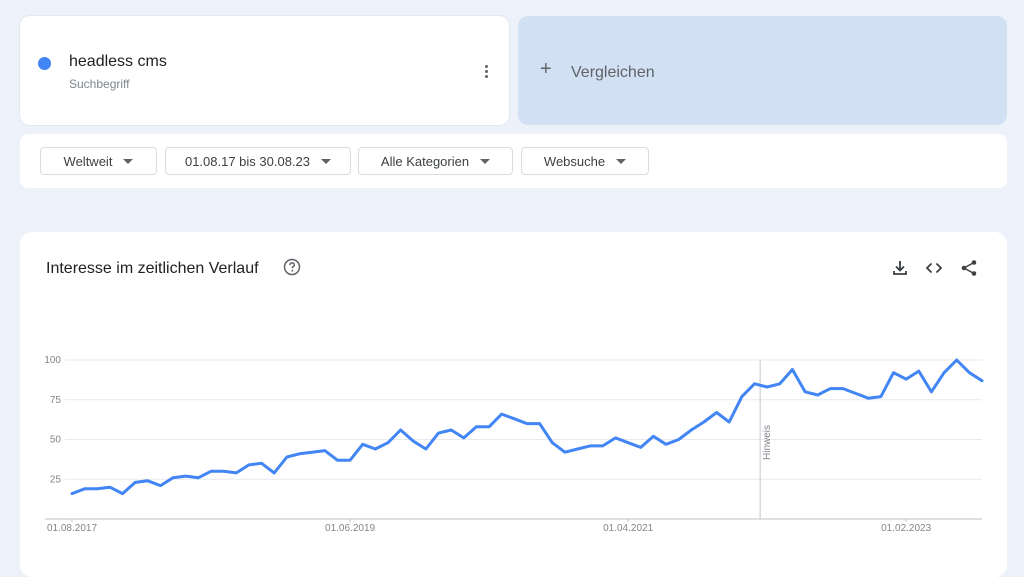 This screenshot has width=1024, height=577. What do you see at coordinates (762, 70) in the screenshot?
I see `compare-button: + Vergleichen` at bounding box center [762, 70].